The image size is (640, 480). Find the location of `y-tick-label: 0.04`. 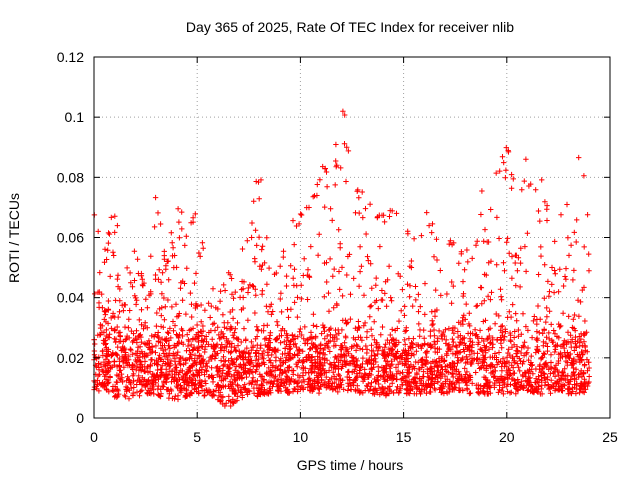

y-tick-label: 0.04 is located at coordinates (70, 298).